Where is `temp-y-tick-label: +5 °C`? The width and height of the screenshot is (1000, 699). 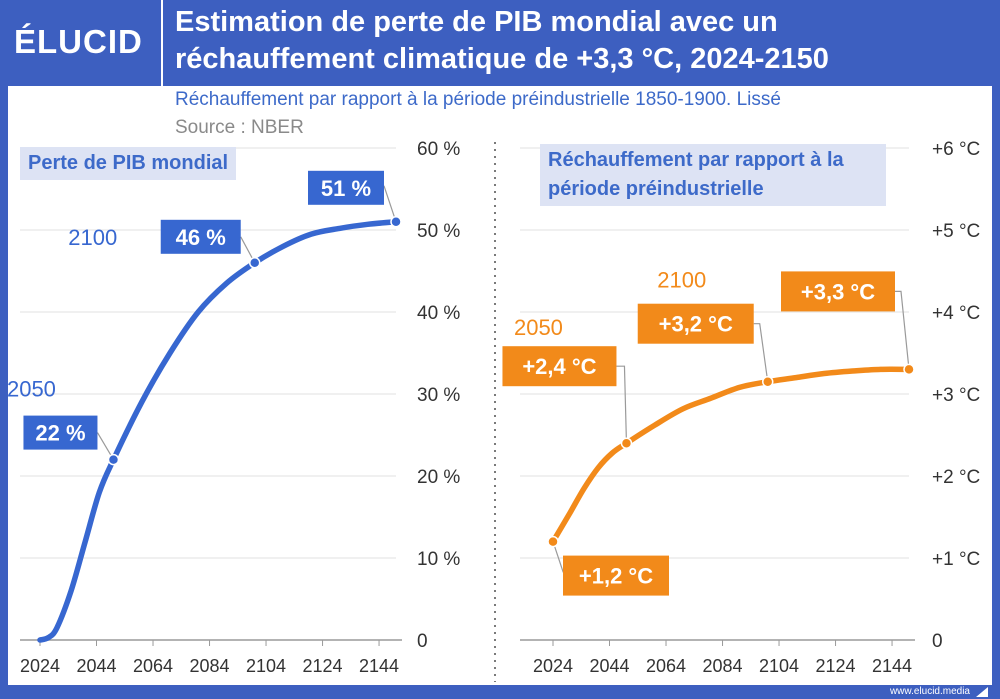
temp-y-tick-label: +5 °C is located at coordinates (956, 231).